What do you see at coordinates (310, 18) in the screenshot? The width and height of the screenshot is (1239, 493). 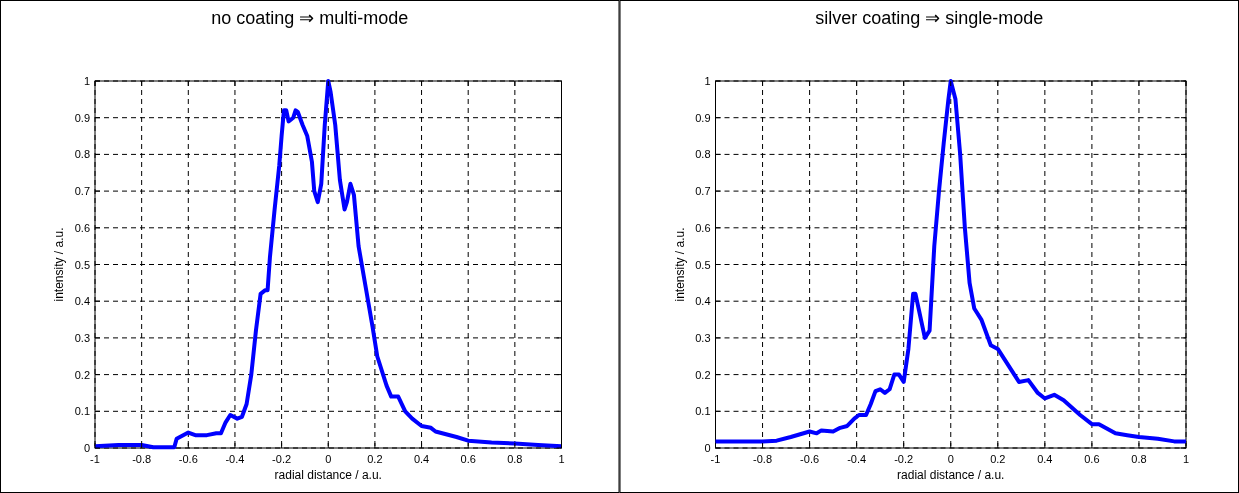 I see `chart-title: no coating ⇒ multi-mode` at bounding box center [310, 18].